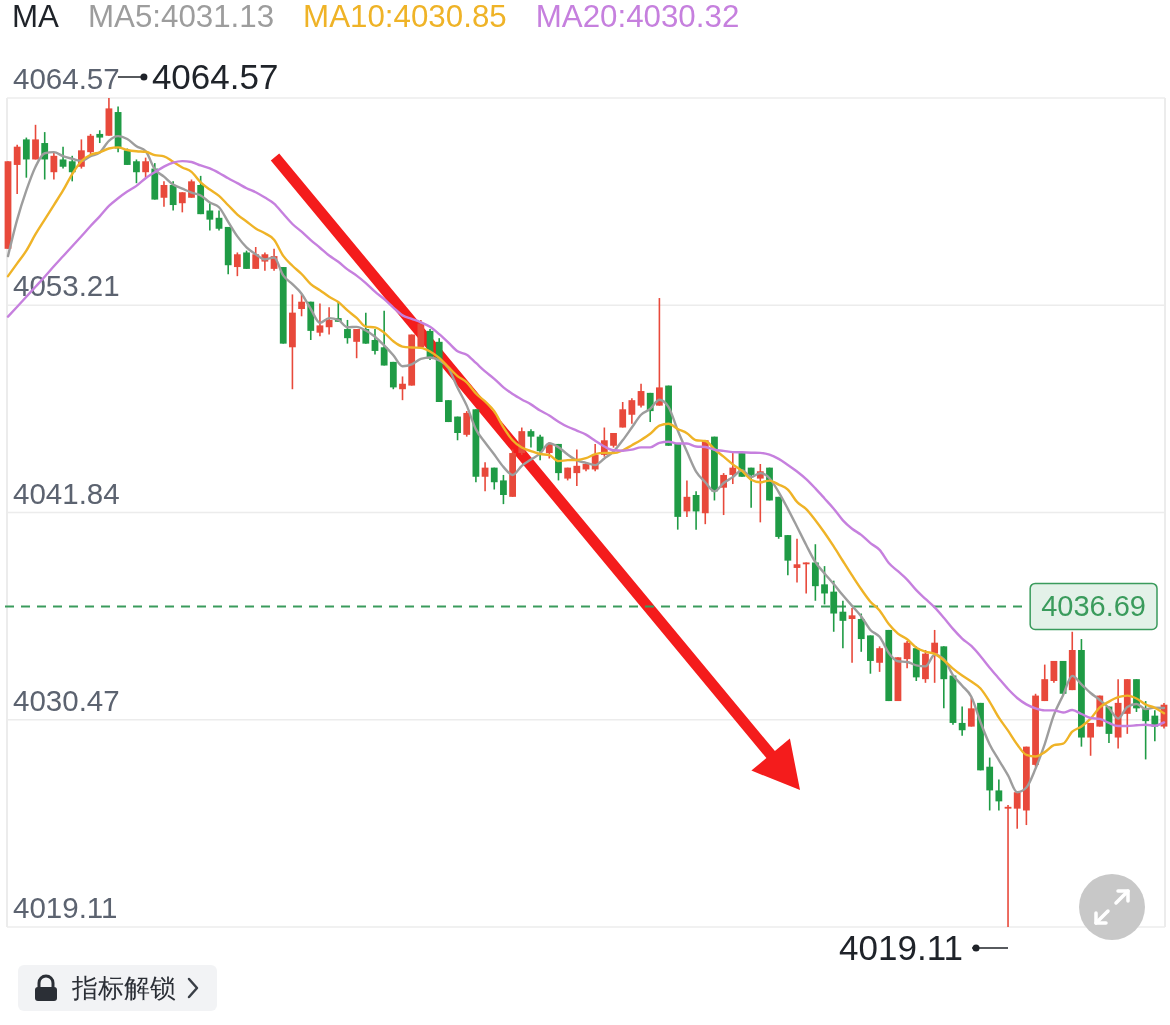  What do you see at coordinates (637, 17) in the screenshot?
I see `text: MA20:4030.32` at bounding box center [637, 17].